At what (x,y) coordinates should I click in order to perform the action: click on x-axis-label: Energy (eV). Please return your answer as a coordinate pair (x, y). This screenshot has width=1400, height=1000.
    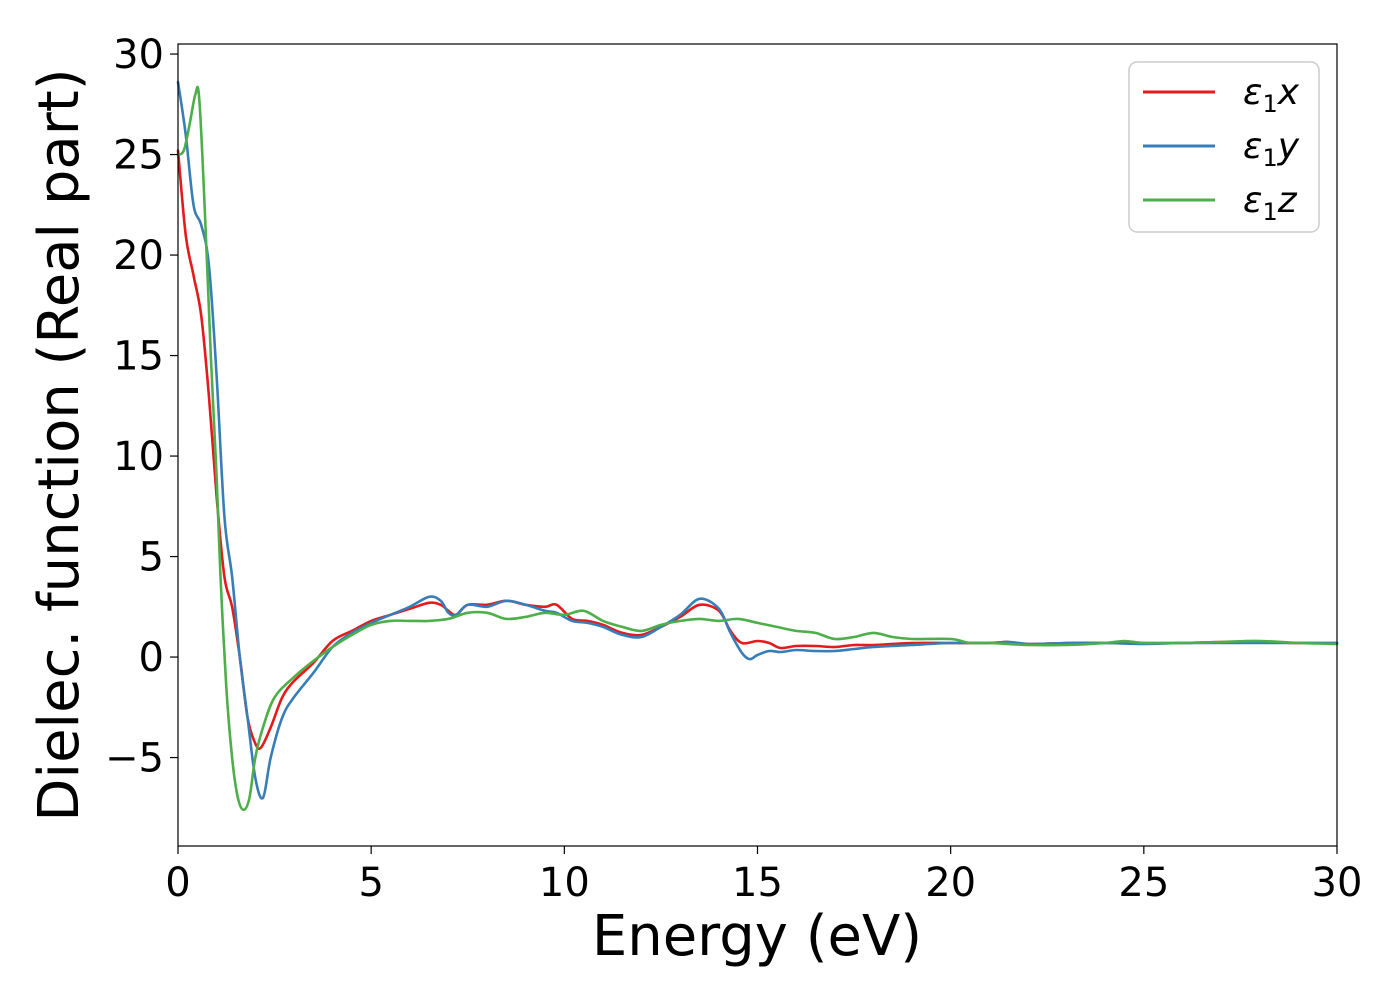
    Looking at the image, I should click on (757, 936).